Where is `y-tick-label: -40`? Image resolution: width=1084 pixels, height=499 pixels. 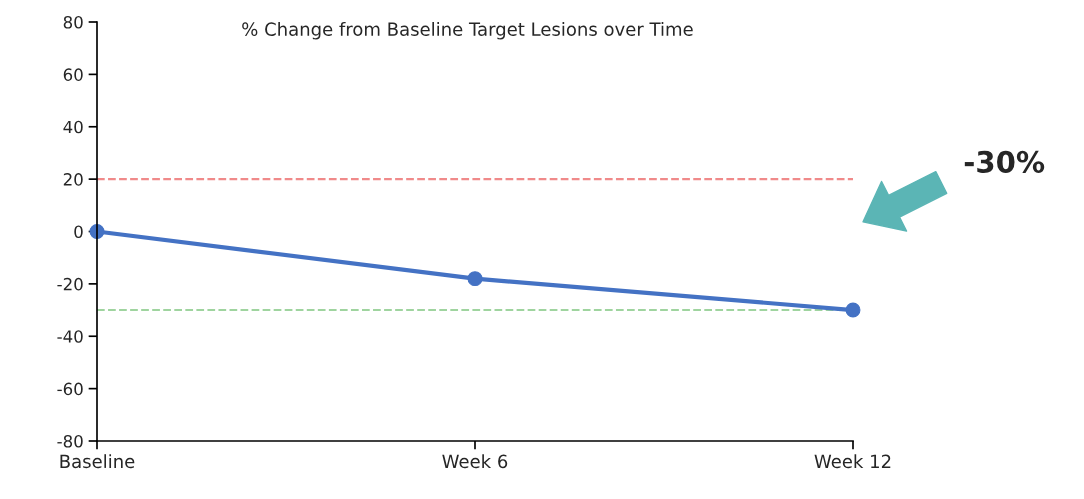 y-tick-label: -40 is located at coordinates (70, 336).